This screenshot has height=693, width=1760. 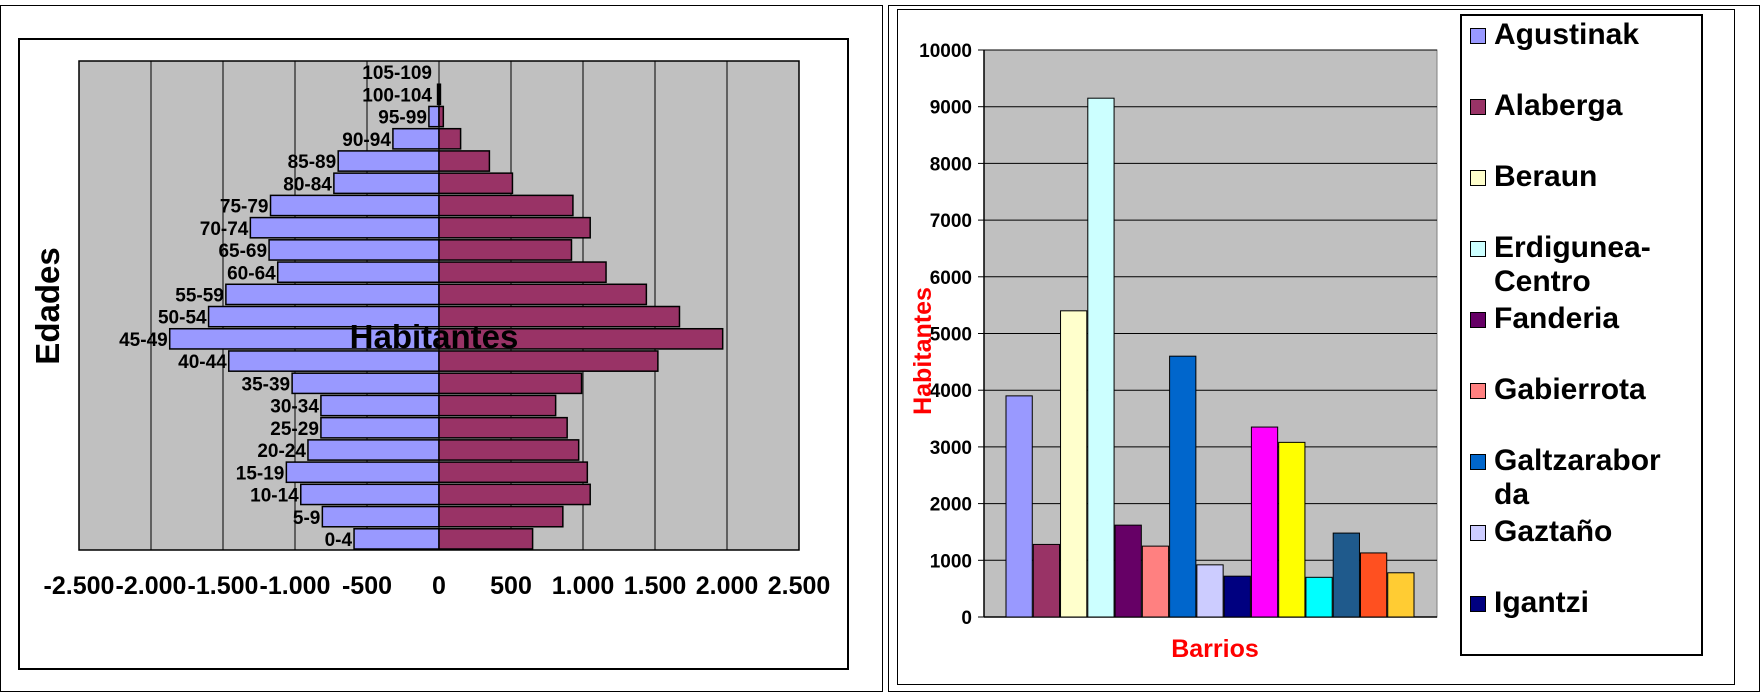 What do you see at coordinates (1570, 389) in the screenshot?
I see `legend-label: Gabierrota` at bounding box center [1570, 389].